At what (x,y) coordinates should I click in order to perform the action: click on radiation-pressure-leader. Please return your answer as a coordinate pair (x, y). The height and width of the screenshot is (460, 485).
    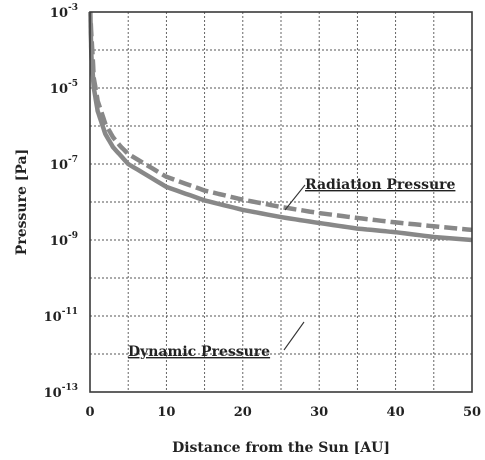
    Looking at the image, I should click on (295, 197).